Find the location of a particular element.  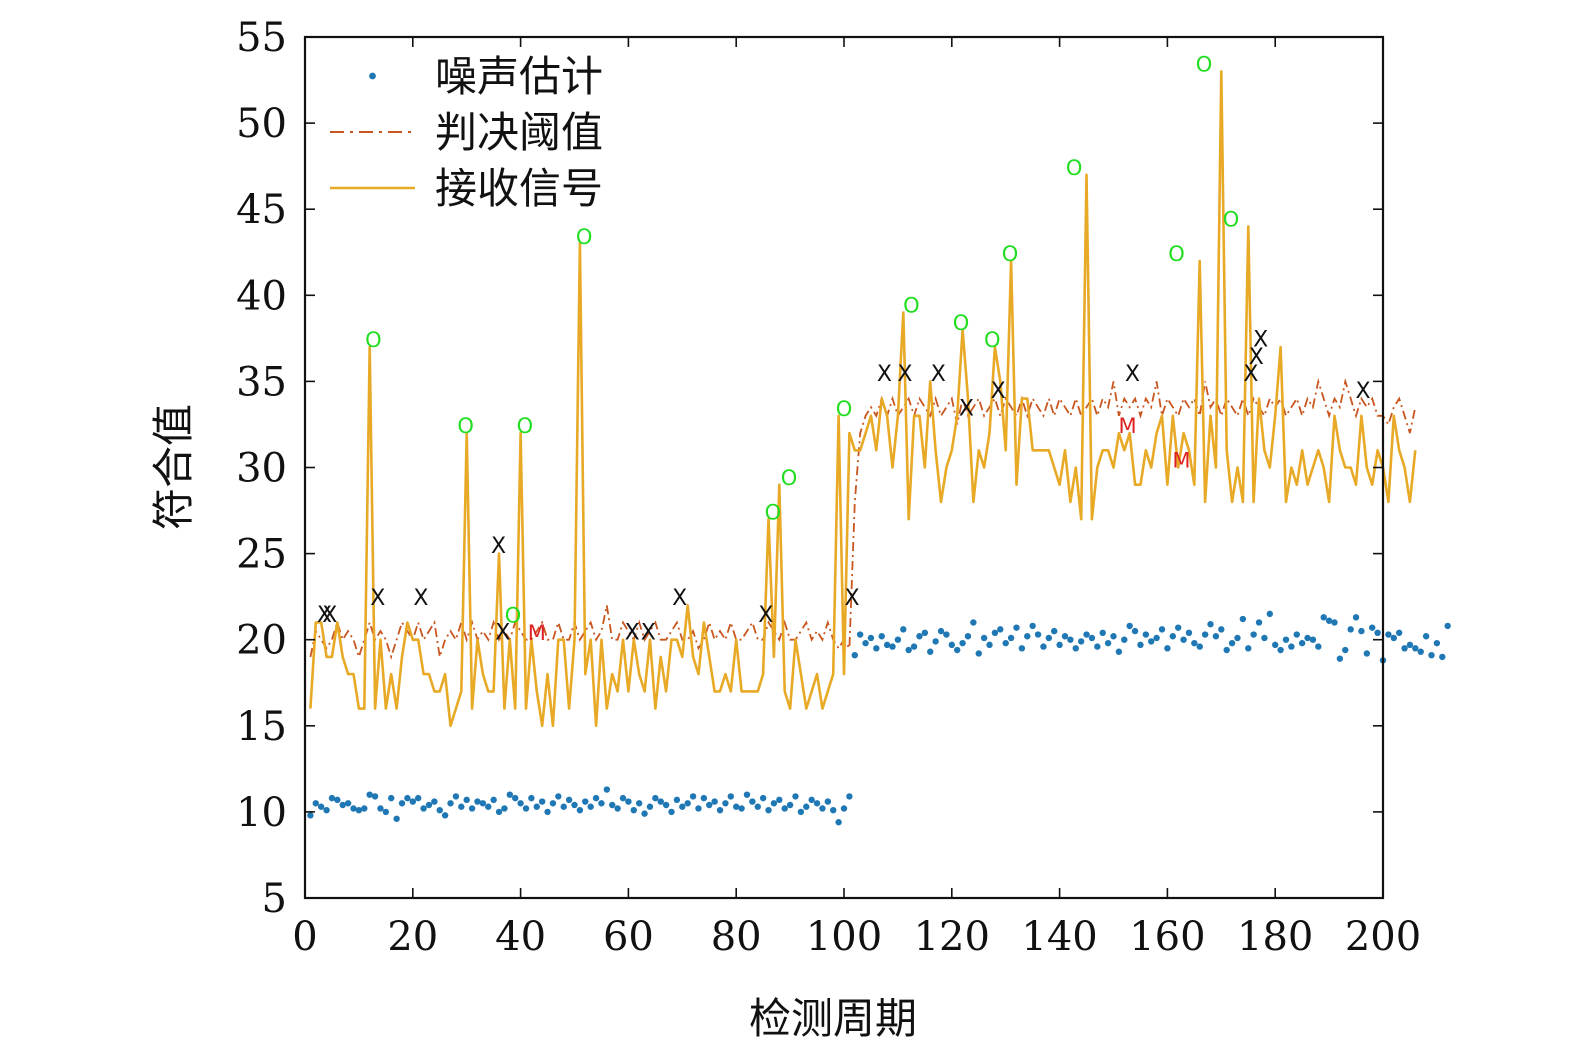

x-tick-label: 120 is located at coordinates (952, 937).